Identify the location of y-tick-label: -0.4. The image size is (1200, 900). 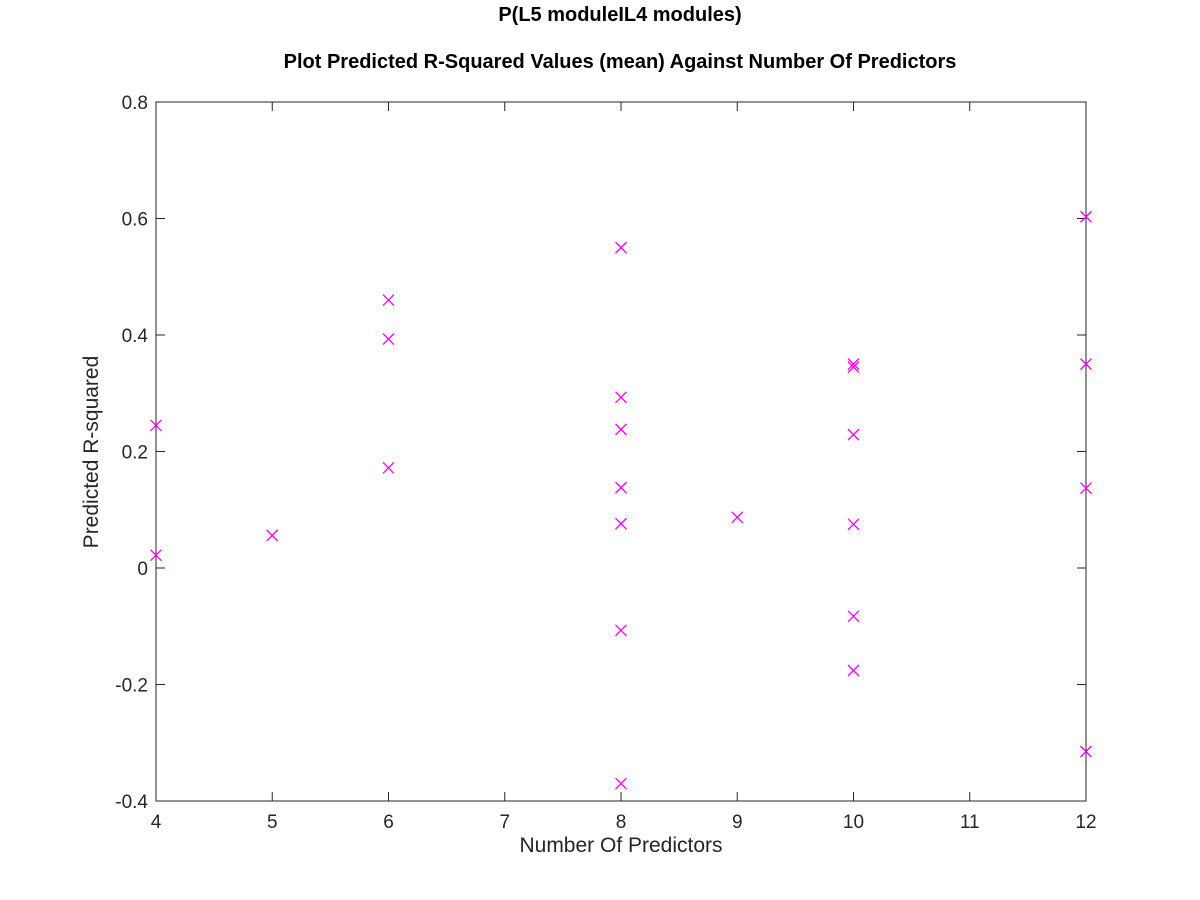
(131, 802).